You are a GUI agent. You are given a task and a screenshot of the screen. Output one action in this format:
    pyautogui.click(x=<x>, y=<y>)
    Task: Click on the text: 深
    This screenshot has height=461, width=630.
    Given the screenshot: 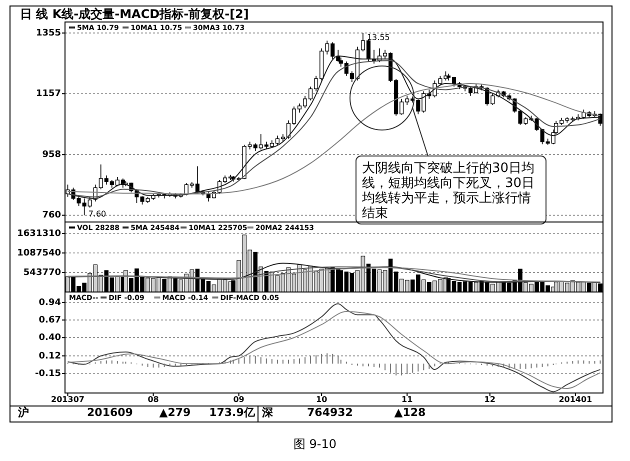 What is the action you would take?
    pyautogui.click(x=267, y=412)
    